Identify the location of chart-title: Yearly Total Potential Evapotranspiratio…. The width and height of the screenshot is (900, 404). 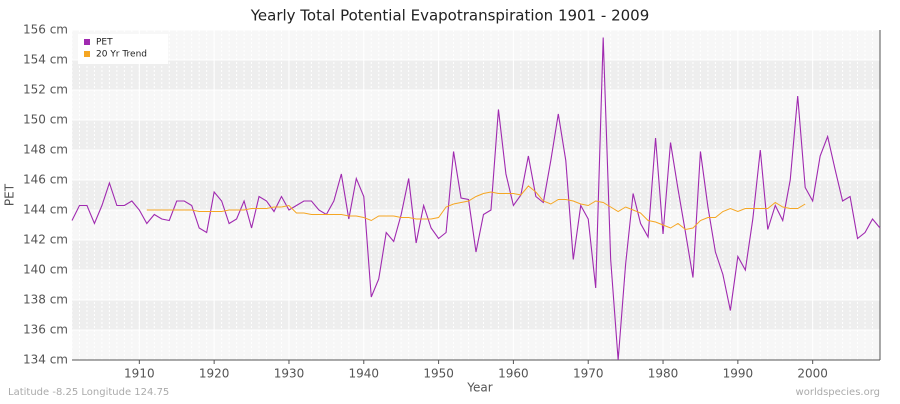
(450, 16).